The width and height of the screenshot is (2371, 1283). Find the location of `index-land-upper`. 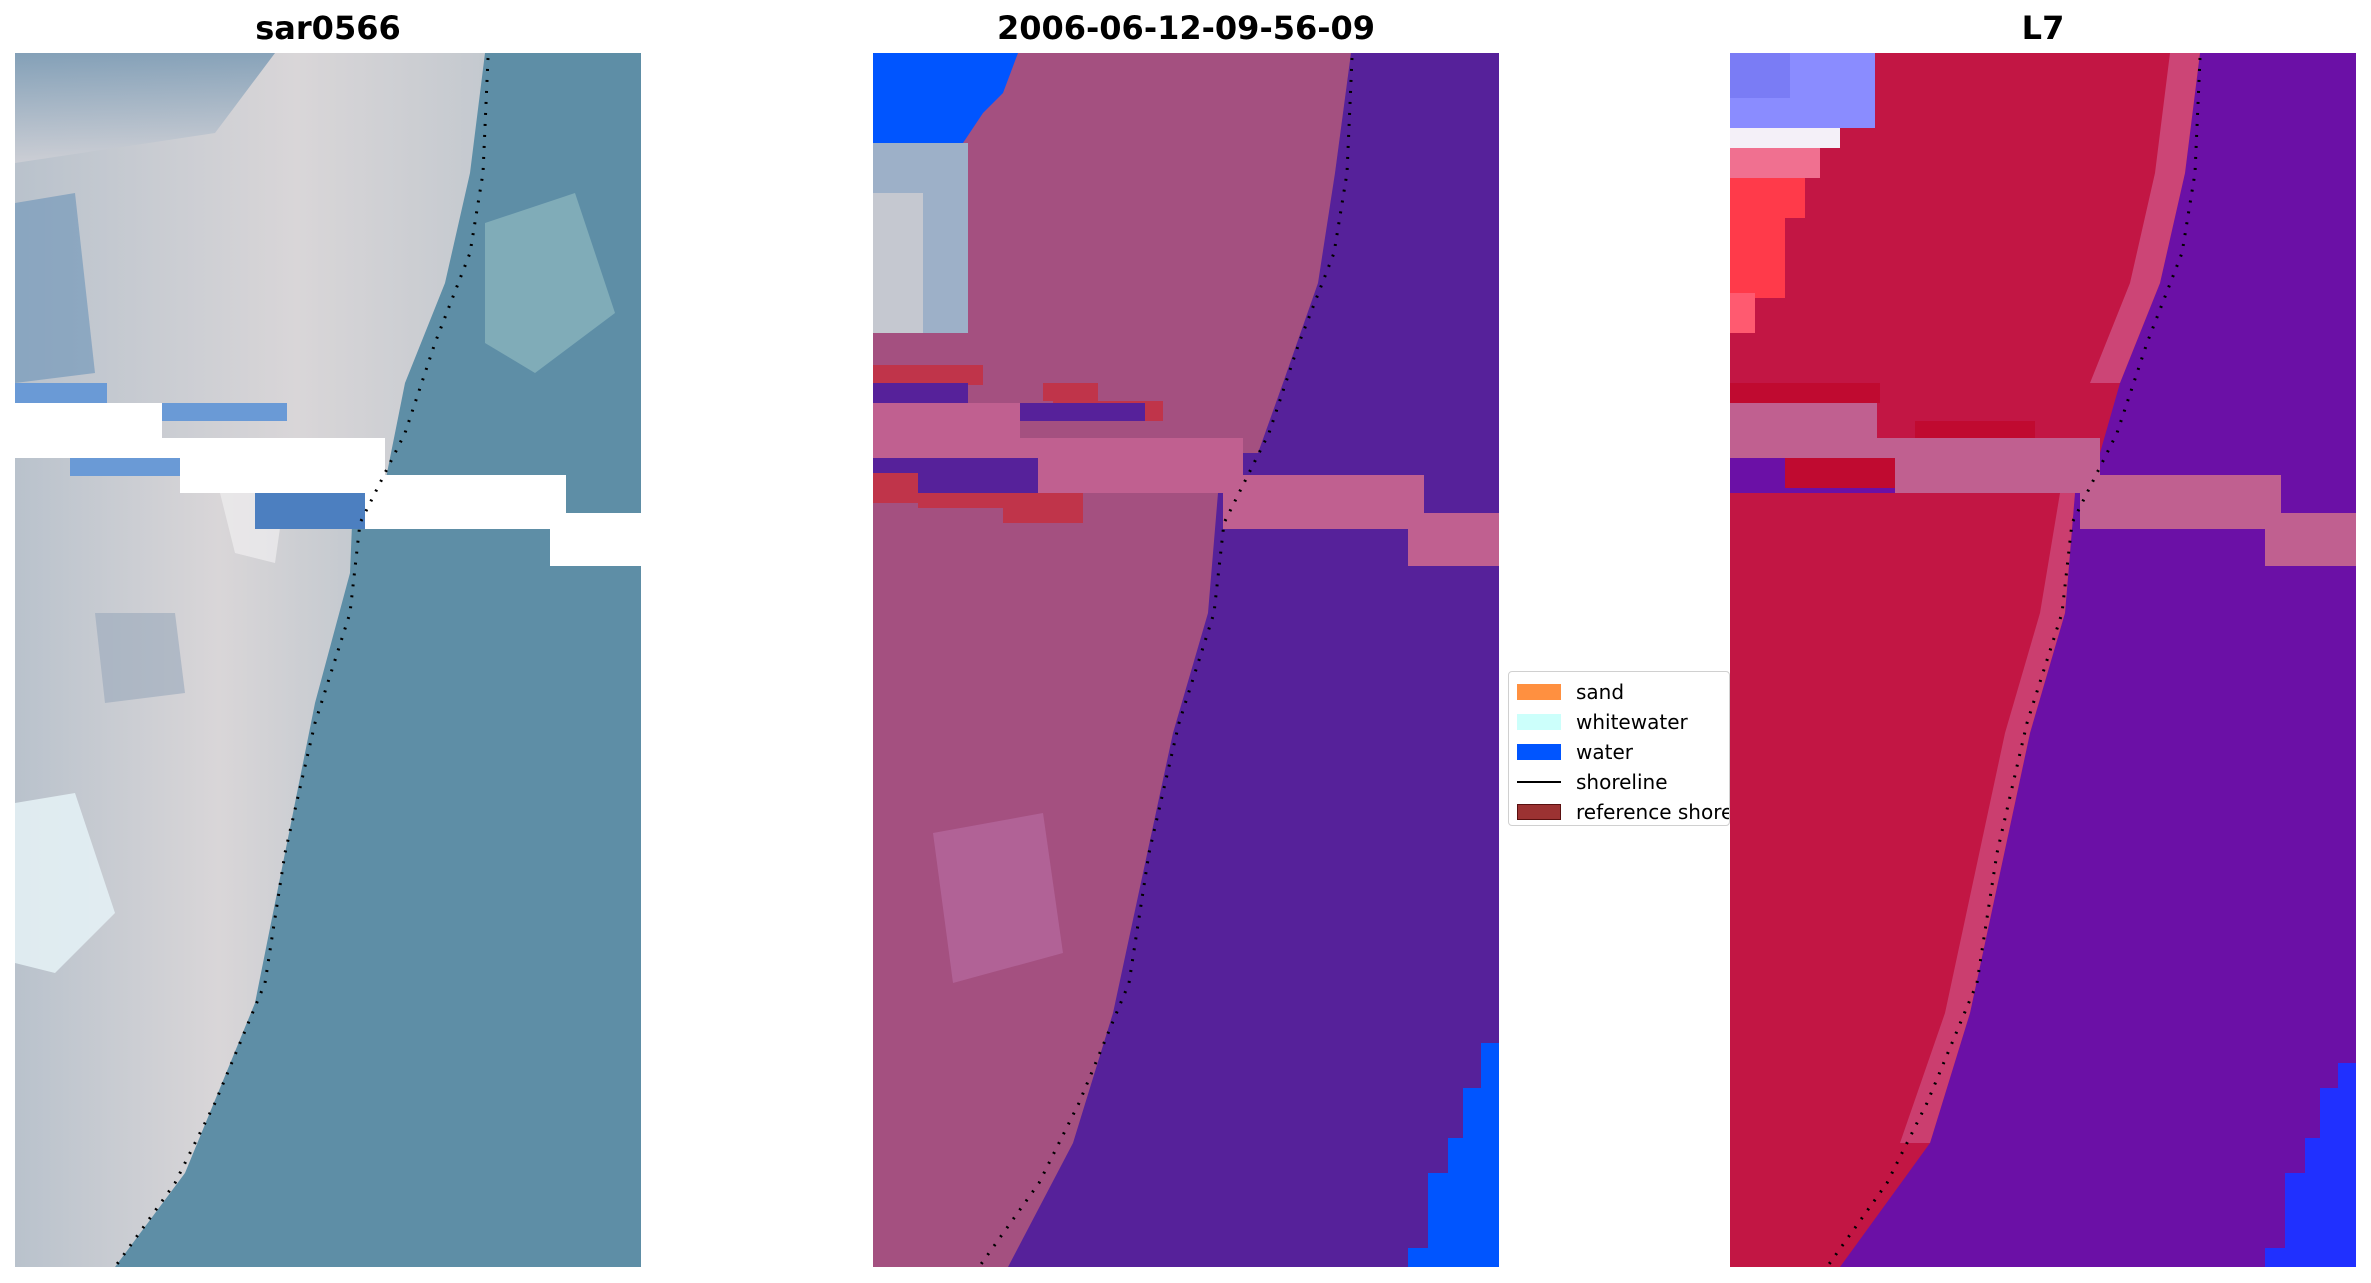

index-land-upper is located at coordinates (1965, 253).